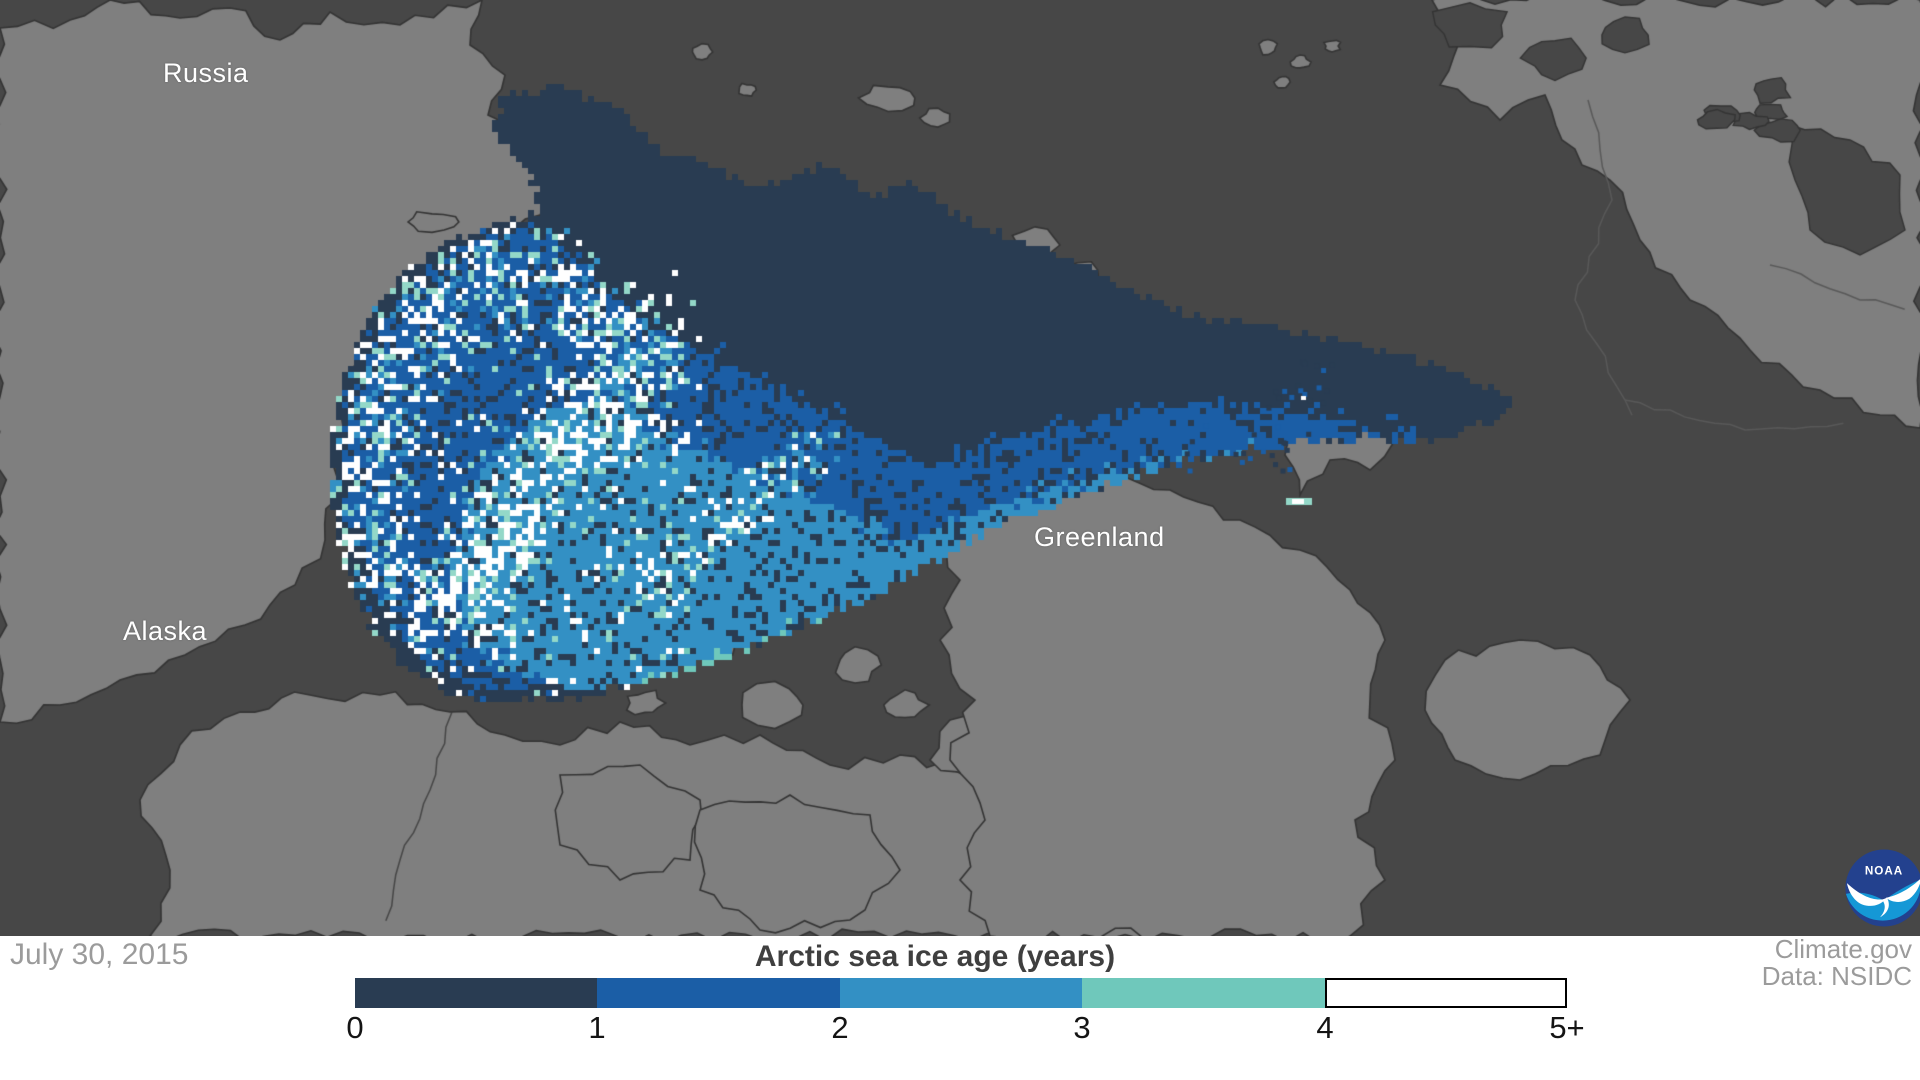 The height and width of the screenshot is (1080, 1920). What do you see at coordinates (1902, 890) in the screenshot?
I see `noaa-gull-right-wing-icon` at bounding box center [1902, 890].